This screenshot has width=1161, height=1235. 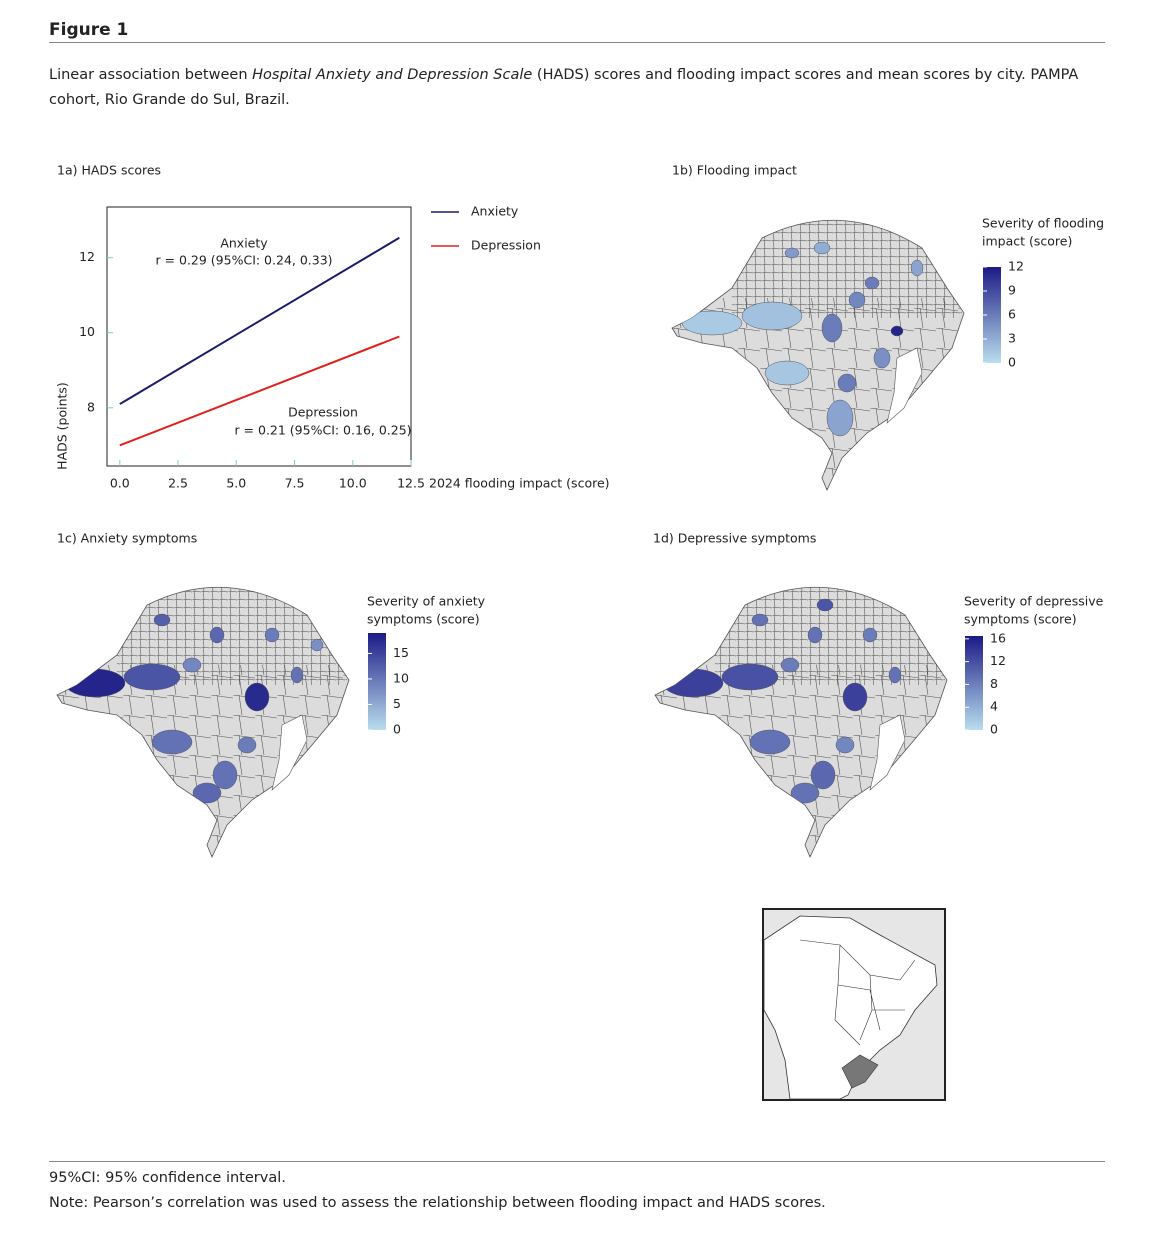 I want to click on colorbar-tick-label: 5, so click(x=397, y=703).